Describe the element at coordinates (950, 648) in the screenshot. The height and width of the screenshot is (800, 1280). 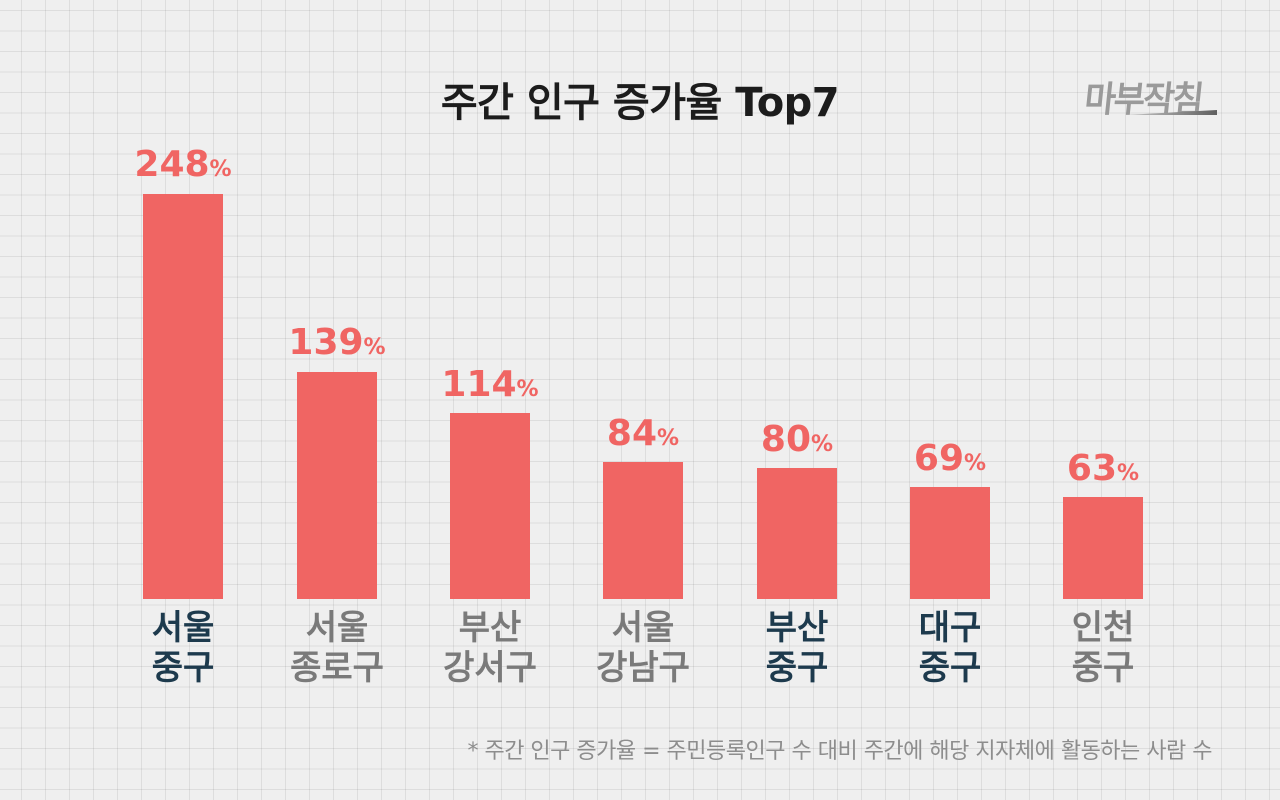
I see `category-label: 대구 중구` at that location.